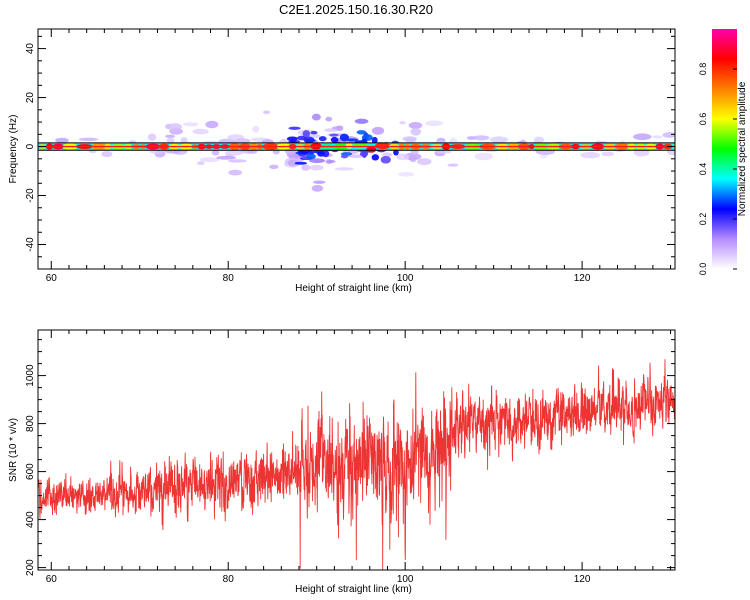  What do you see at coordinates (30, 423) in the screenshot?
I see `y-tick-label: 800` at bounding box center [30, 423].